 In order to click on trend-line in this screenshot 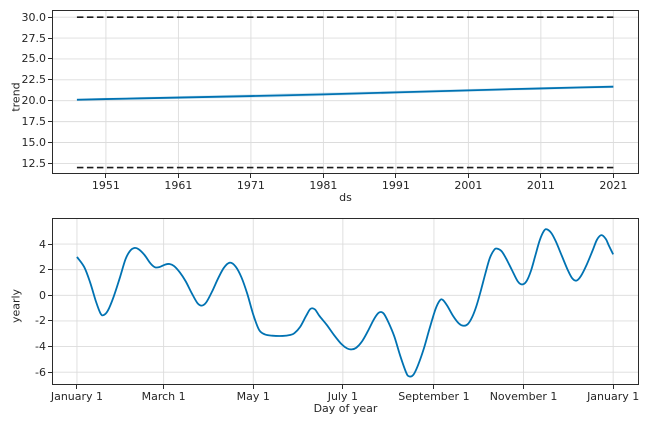, I will do `click(345, 93)`.